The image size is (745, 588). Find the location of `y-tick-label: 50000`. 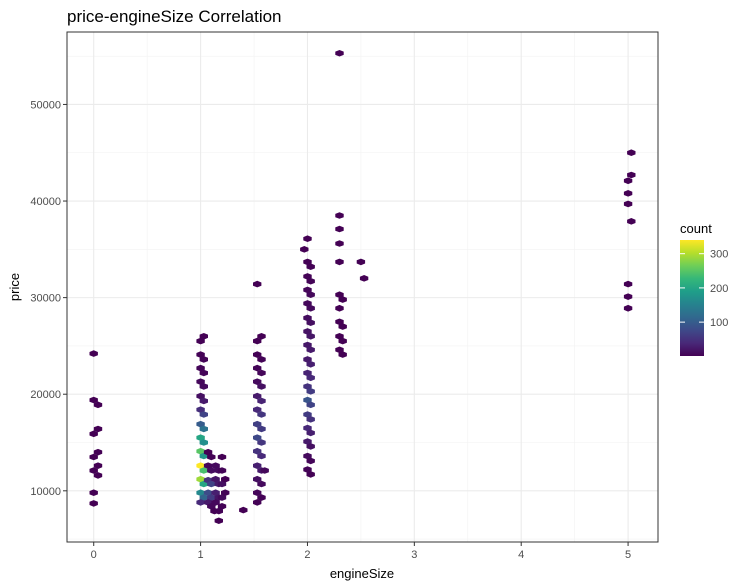

y-tick-label: 50000 is located at coordinates (45, 105).